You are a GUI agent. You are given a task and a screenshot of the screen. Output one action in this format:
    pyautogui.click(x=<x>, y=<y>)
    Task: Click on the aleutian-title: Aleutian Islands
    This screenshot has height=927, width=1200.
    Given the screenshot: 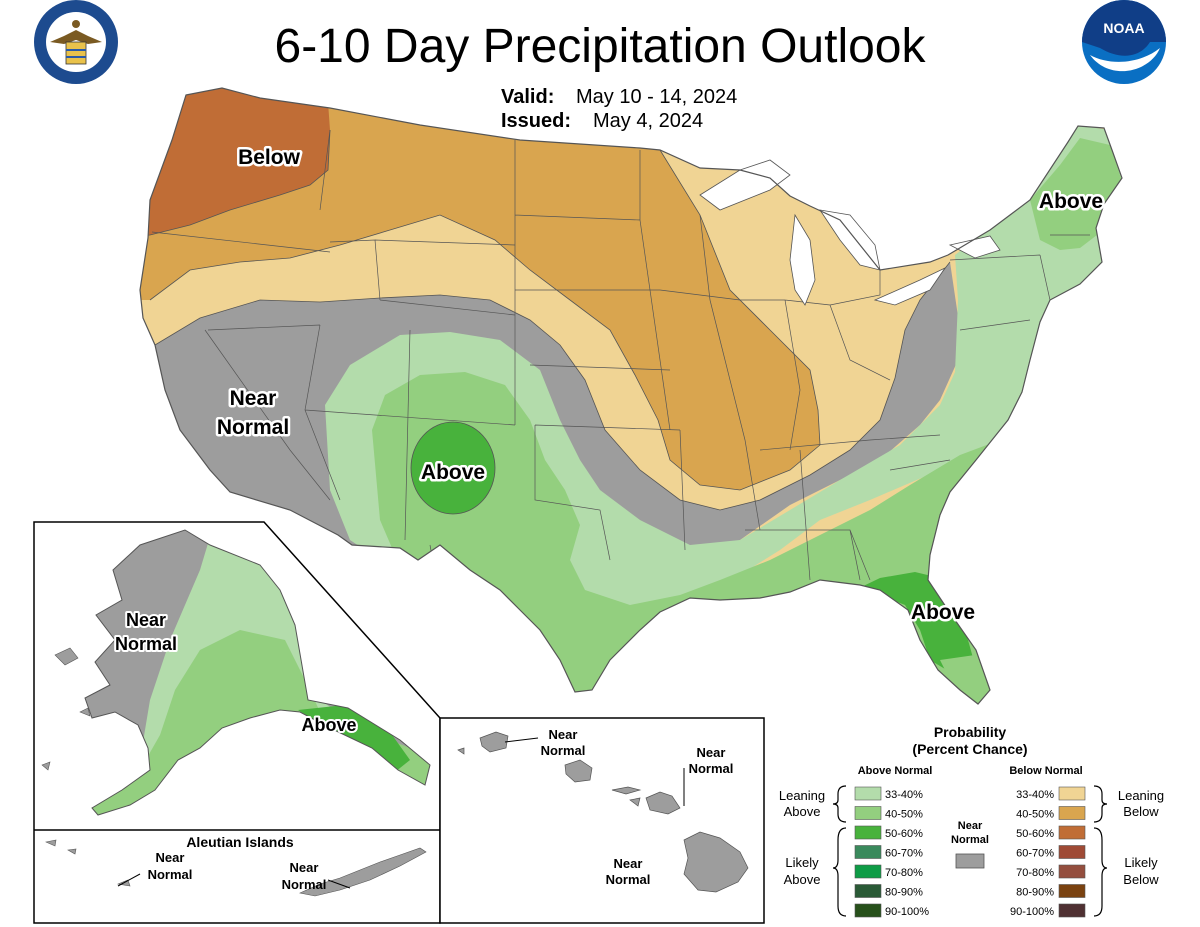 What is the action you would take?
    pyautogui.click(x=240, y=842)
    